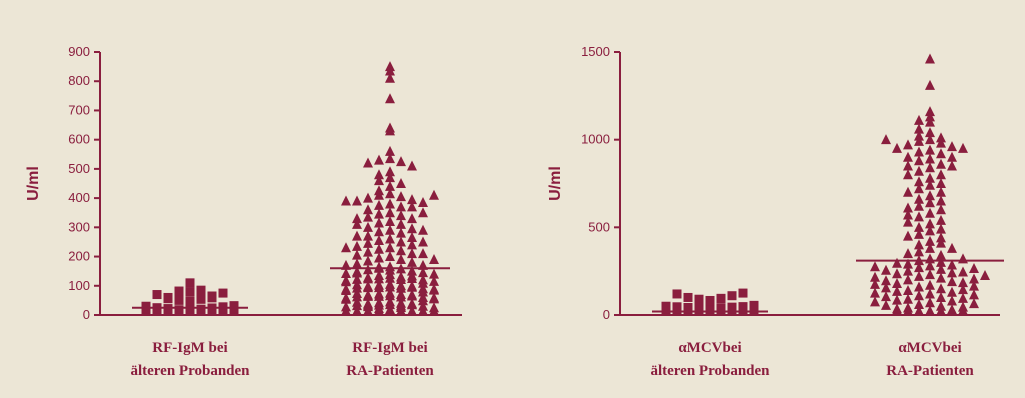  Describe the element at coordinates (555, 183) in the screenshot. I see `y-axis-title: U/ml` at that location.